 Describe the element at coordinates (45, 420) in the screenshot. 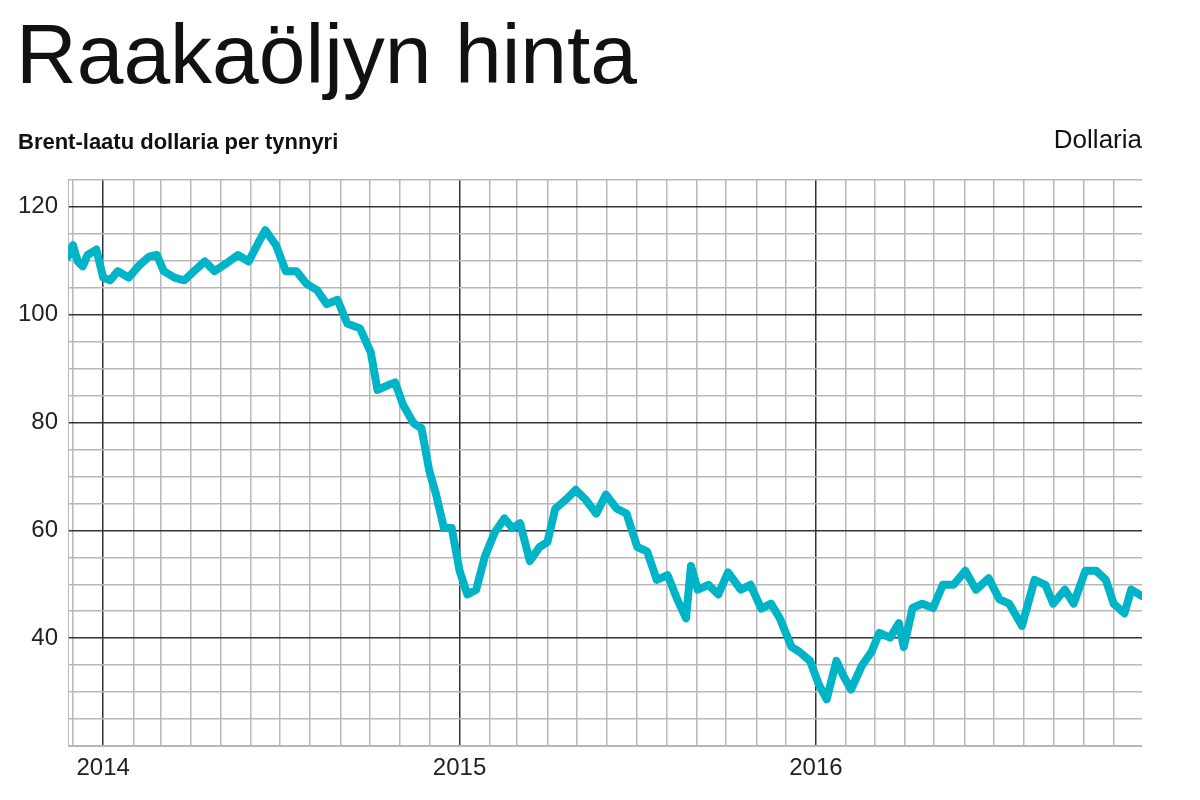

I see `y-tick-label: 80` at that location.